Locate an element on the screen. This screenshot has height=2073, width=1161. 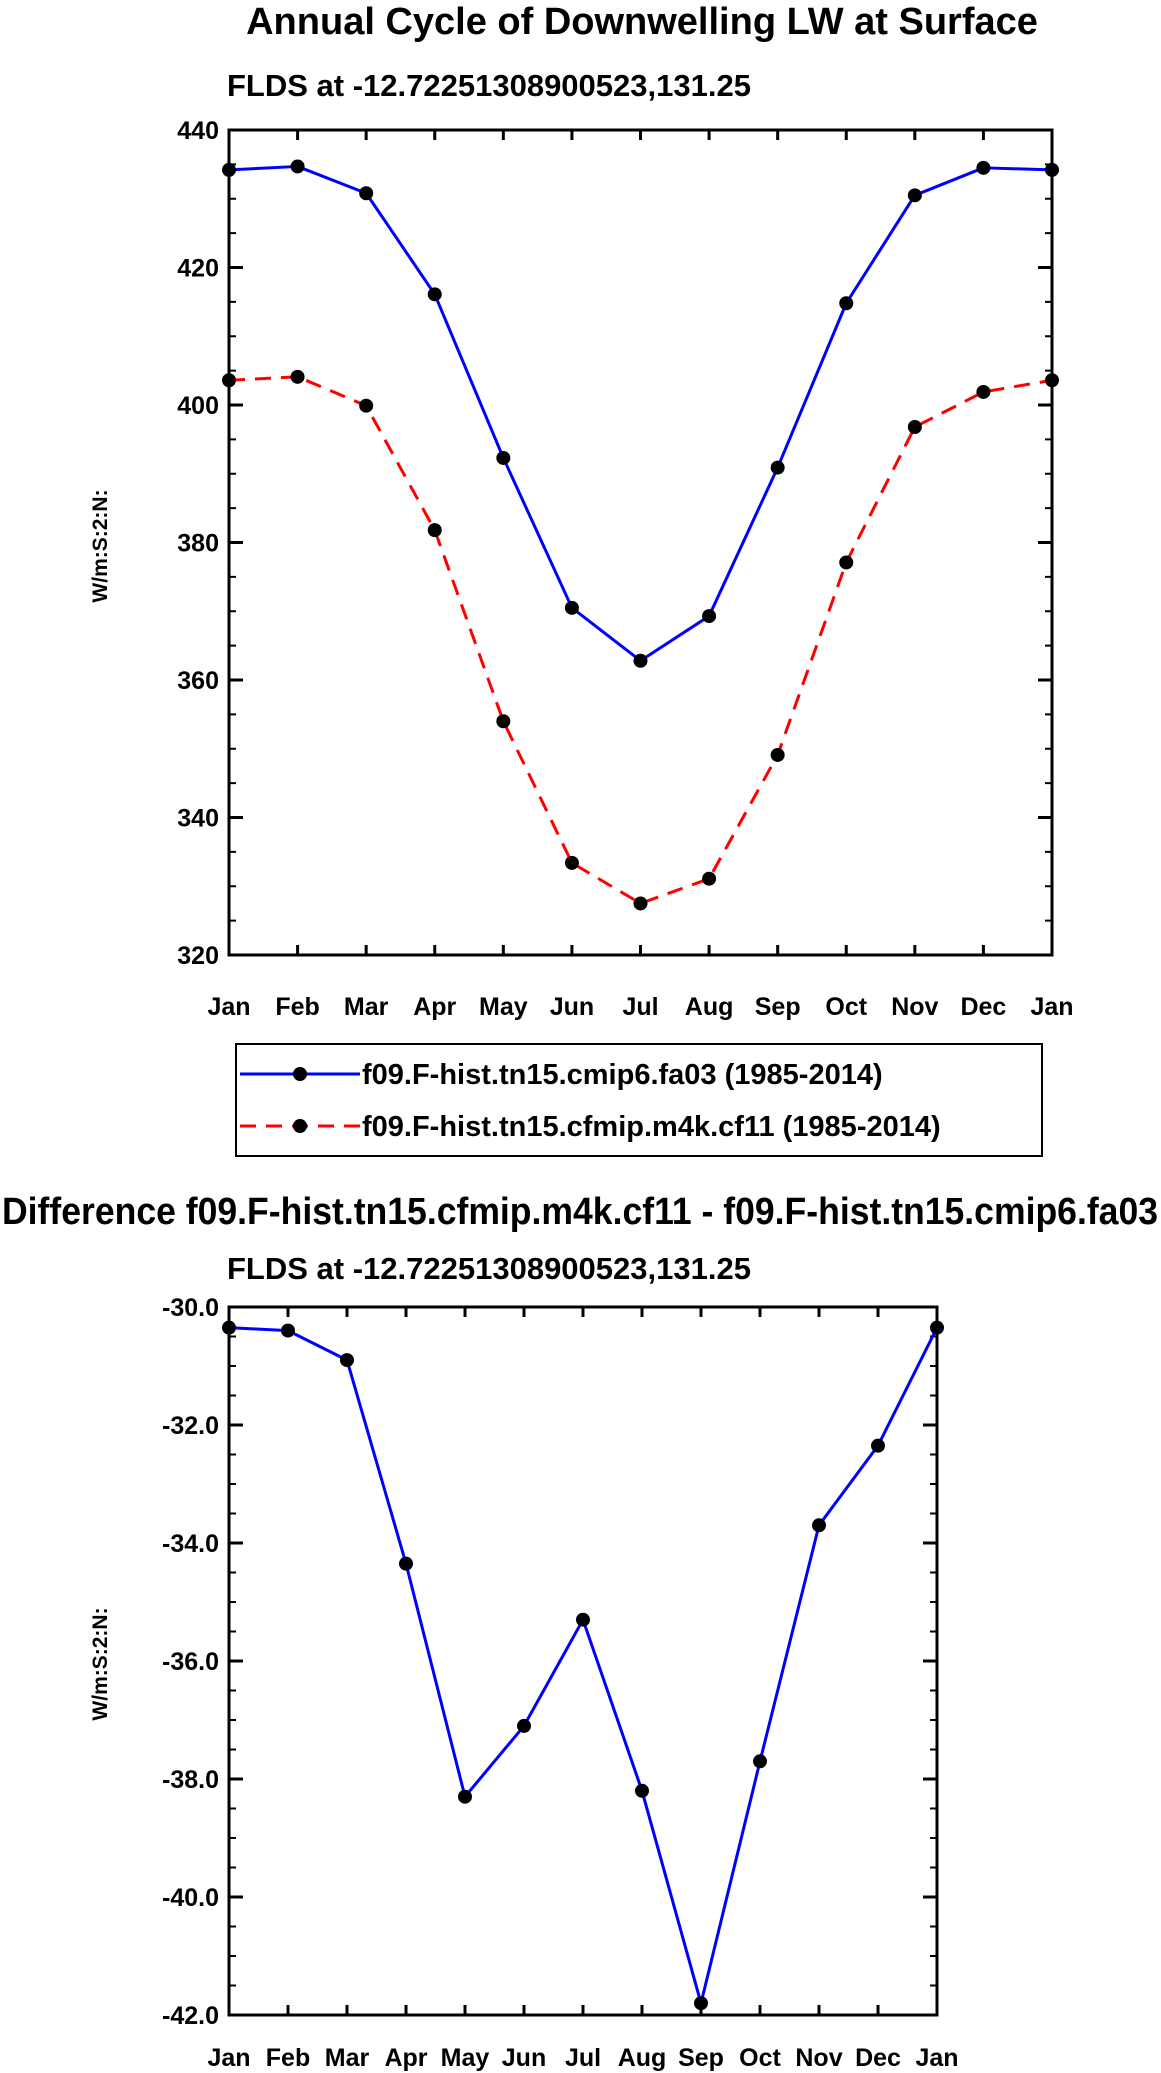
chart2-xtick-label: Jun is located at coordinates (524, 2058).